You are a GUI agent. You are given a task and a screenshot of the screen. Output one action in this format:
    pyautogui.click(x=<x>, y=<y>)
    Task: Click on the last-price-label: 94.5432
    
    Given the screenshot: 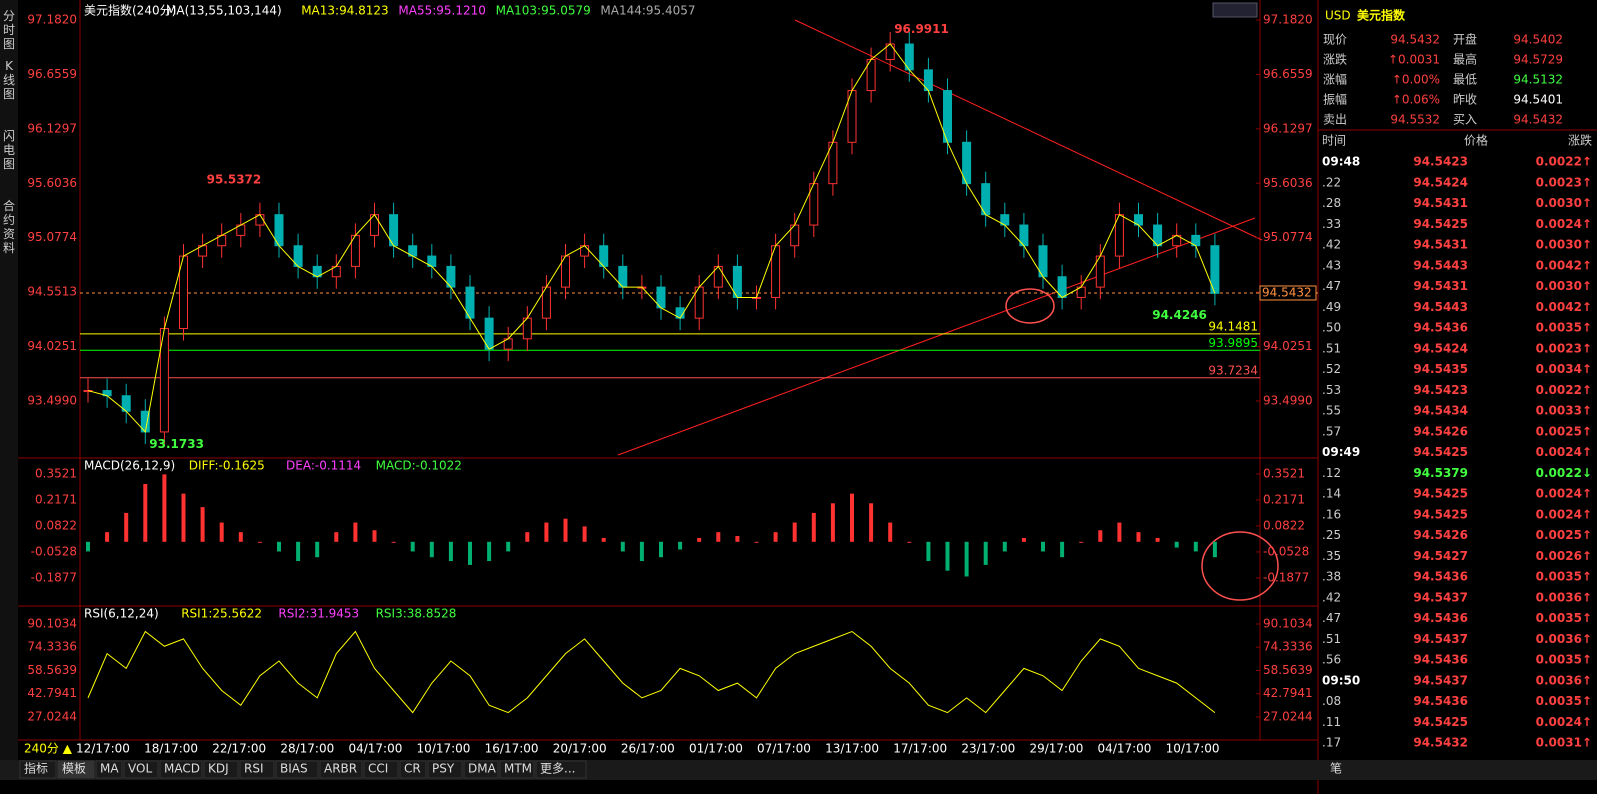 What is the action you would take?
    pyautogui.click(x=1287, y=292)
    